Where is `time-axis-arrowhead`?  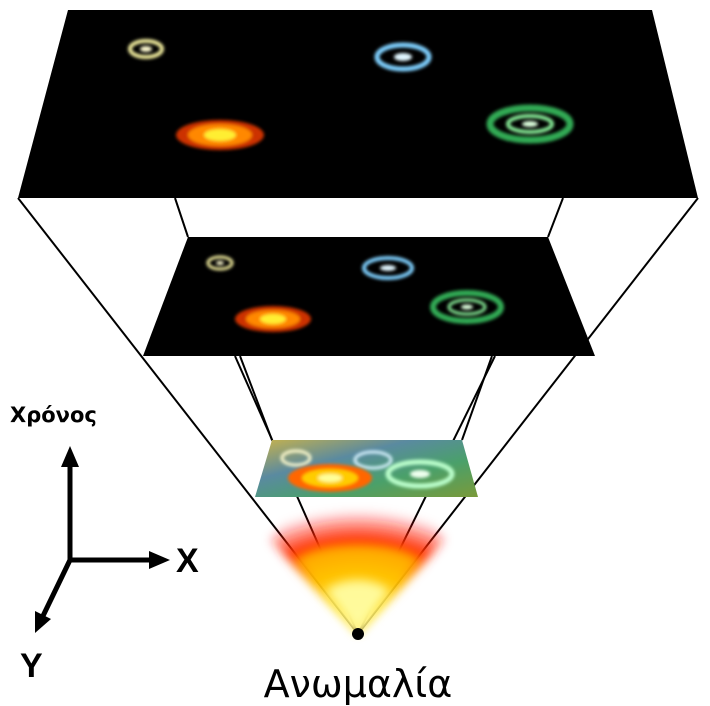 time-axis-arrowhead is located at coordinates (70, 456).